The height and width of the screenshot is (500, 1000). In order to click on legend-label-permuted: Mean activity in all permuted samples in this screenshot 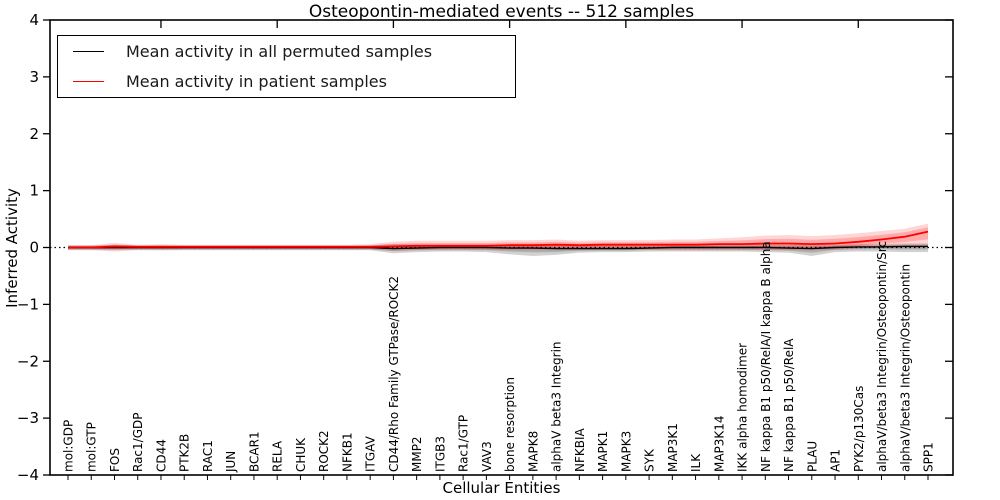, I will do `click(279, 51)`.